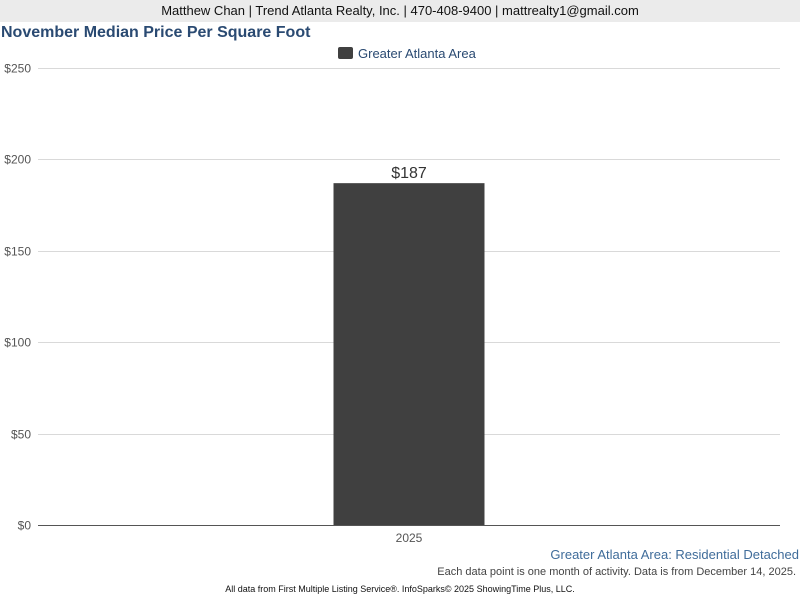  What do you see at coordinates (417, 53) in the screenshot?
I see `legend-label: Greater Atlanta Area` at bounding box center [417, 53].